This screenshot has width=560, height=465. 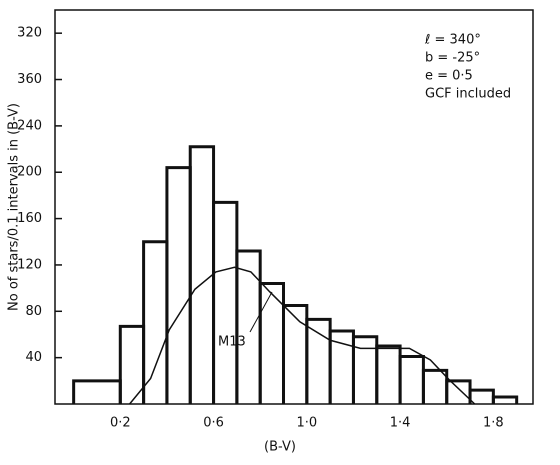 What do you see at coordinates (33, 357) in the screenshot?
I see `y-tick-label: 40` at bounding box center [33, 357].